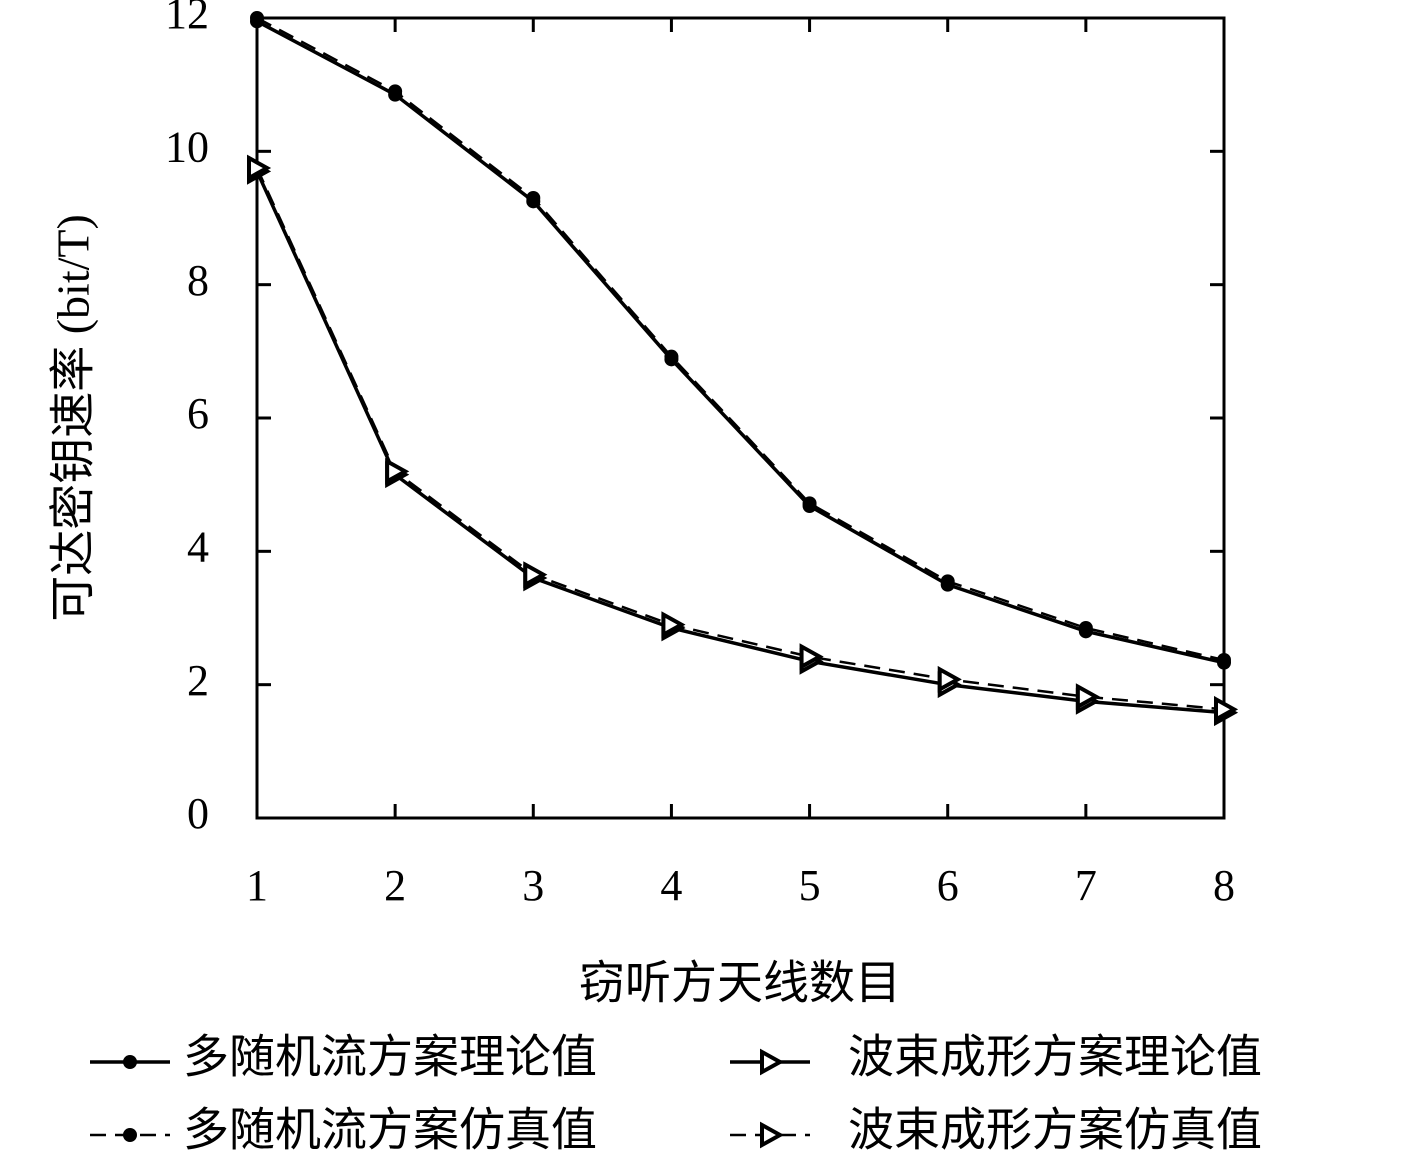  I want to click on legend-label: 多随机流方案仿真值, so click(390, 1130).